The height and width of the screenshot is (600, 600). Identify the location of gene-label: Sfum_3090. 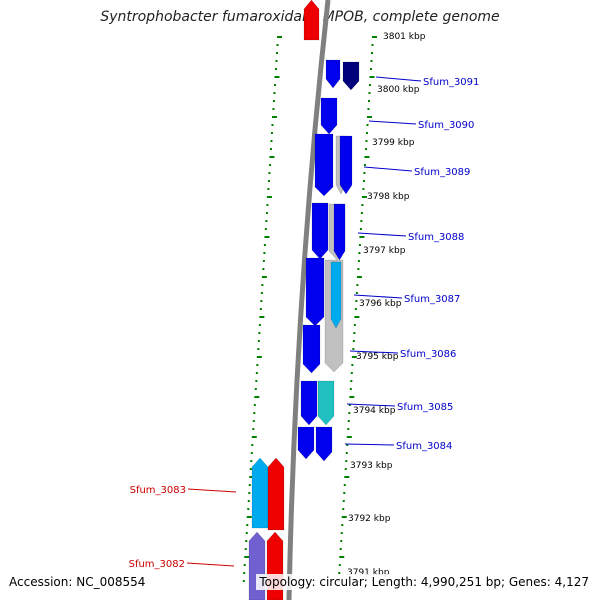
(446, 125).